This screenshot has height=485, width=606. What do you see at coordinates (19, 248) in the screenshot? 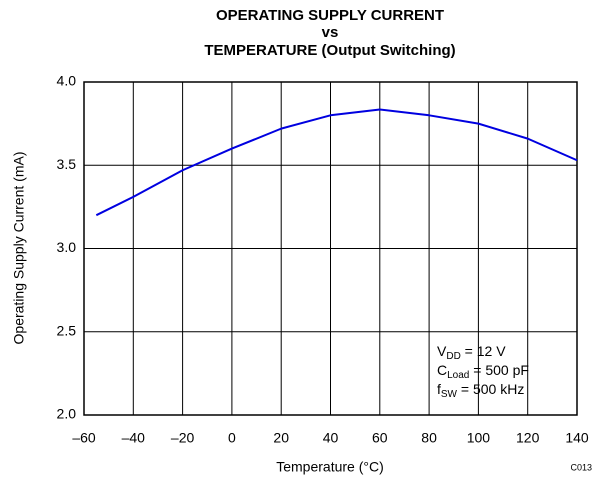
I see `y-axis-label: Operating Supply Current (mA)` at bounding box center [19, 248].